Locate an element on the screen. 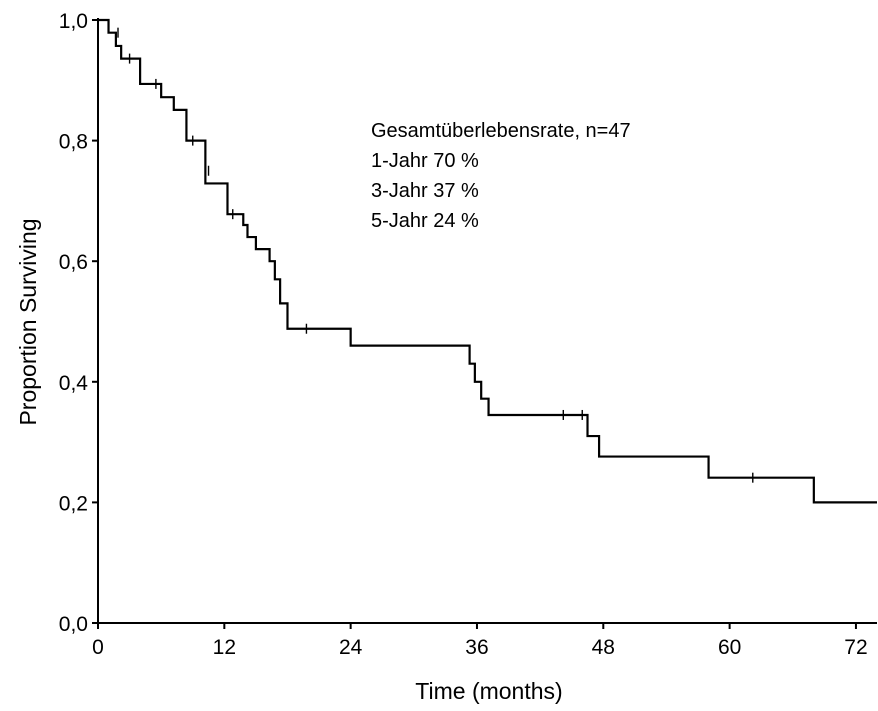 This screenshot has height=711, width=878. y-axis-title: Proportion Surviving is located at coordinates (28, 321).